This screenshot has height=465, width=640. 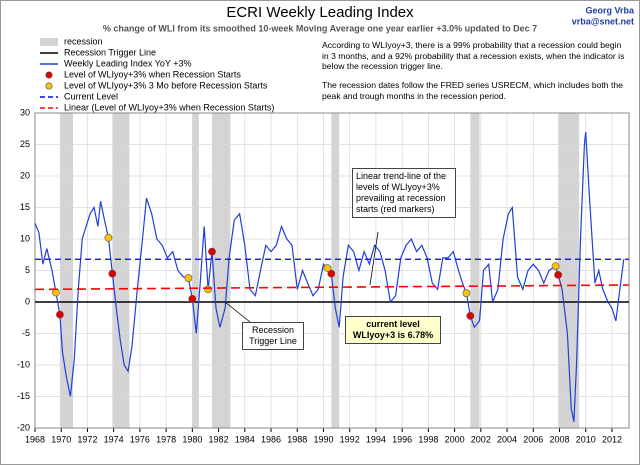 I want to click on legend-label: recession, so click(x=83, y=41).